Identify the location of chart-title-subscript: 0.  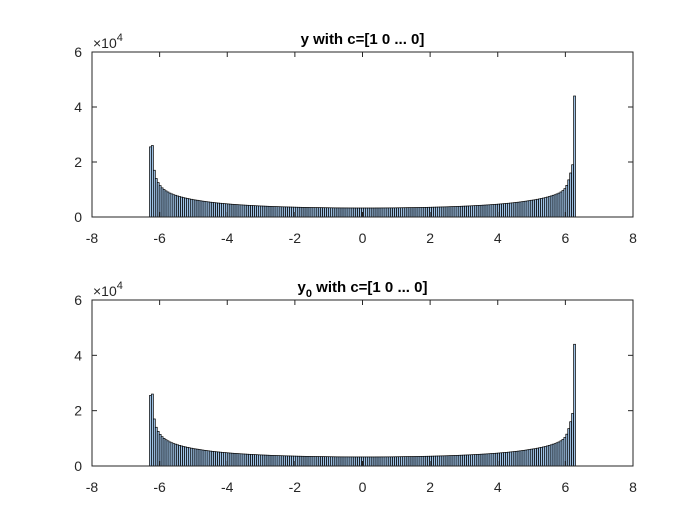
(309, 294).